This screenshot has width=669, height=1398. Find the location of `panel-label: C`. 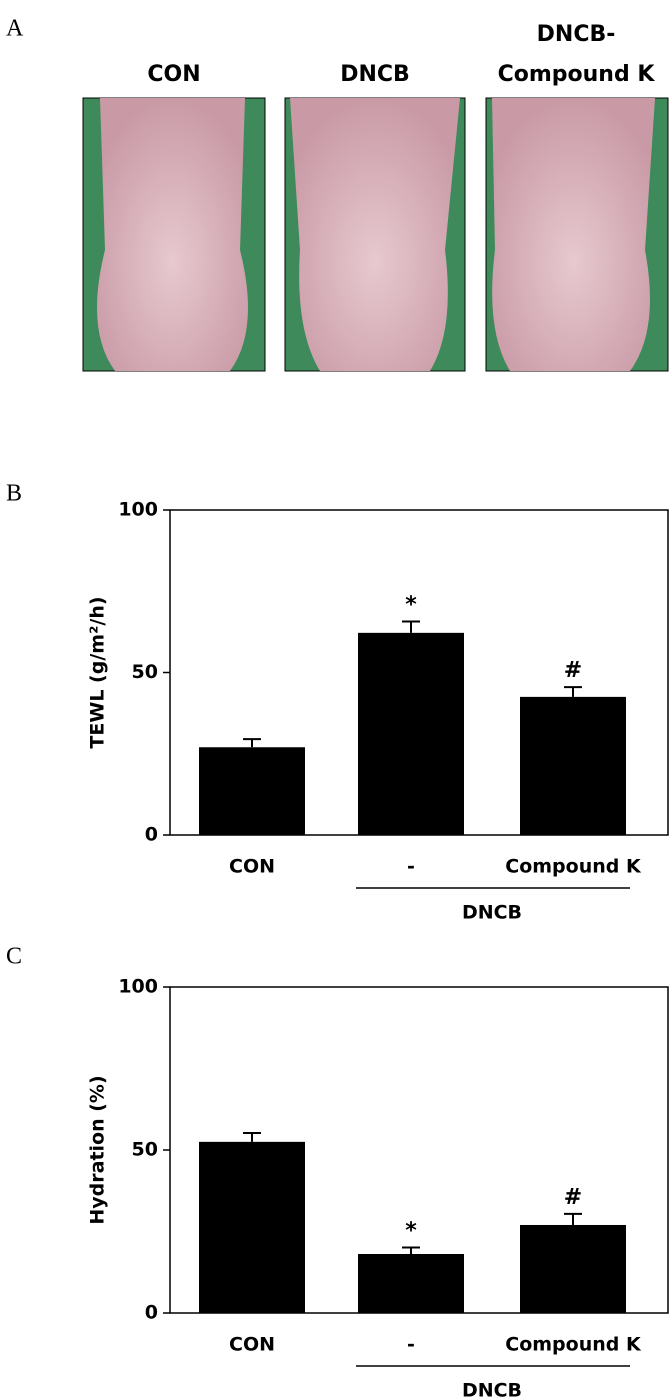

panel-label: C is located at coordinates (14, 957).